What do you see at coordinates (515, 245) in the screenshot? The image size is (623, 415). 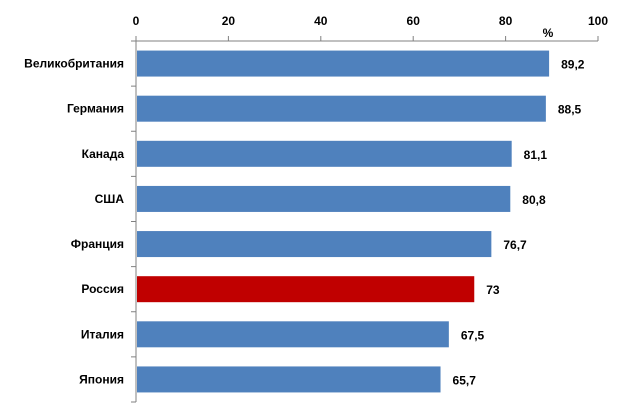 I see `value-label: 76,7` at bounding box center [515, 245].